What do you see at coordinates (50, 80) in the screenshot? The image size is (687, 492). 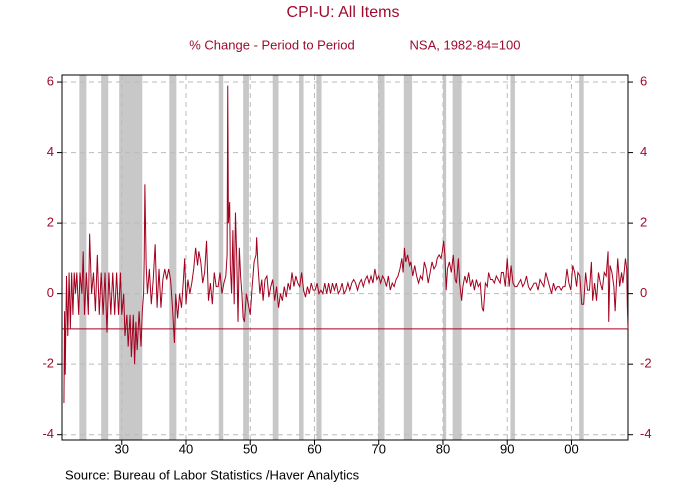 I see `y-tick-label: 6` at bounding box center [50, 80].